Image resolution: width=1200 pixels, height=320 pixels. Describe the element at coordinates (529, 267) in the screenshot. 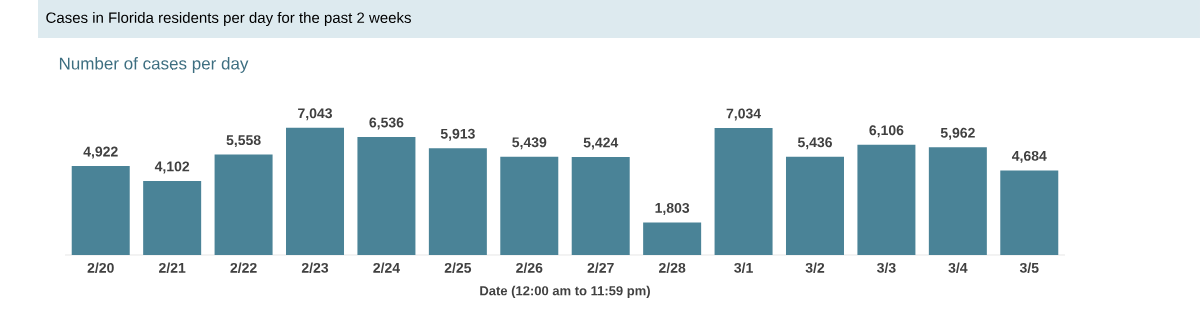

I see `x-tick-label: 2/26` at that location.